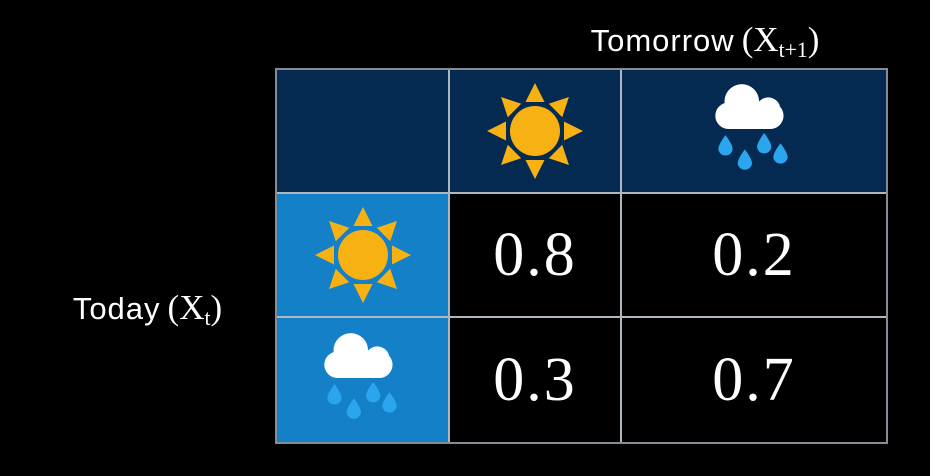 This screenshot has height=476, width=930. What do you see at coordinates (207, 318) in the screenshot?
I see `math-subscript: t` at bounding box center [207, 318].